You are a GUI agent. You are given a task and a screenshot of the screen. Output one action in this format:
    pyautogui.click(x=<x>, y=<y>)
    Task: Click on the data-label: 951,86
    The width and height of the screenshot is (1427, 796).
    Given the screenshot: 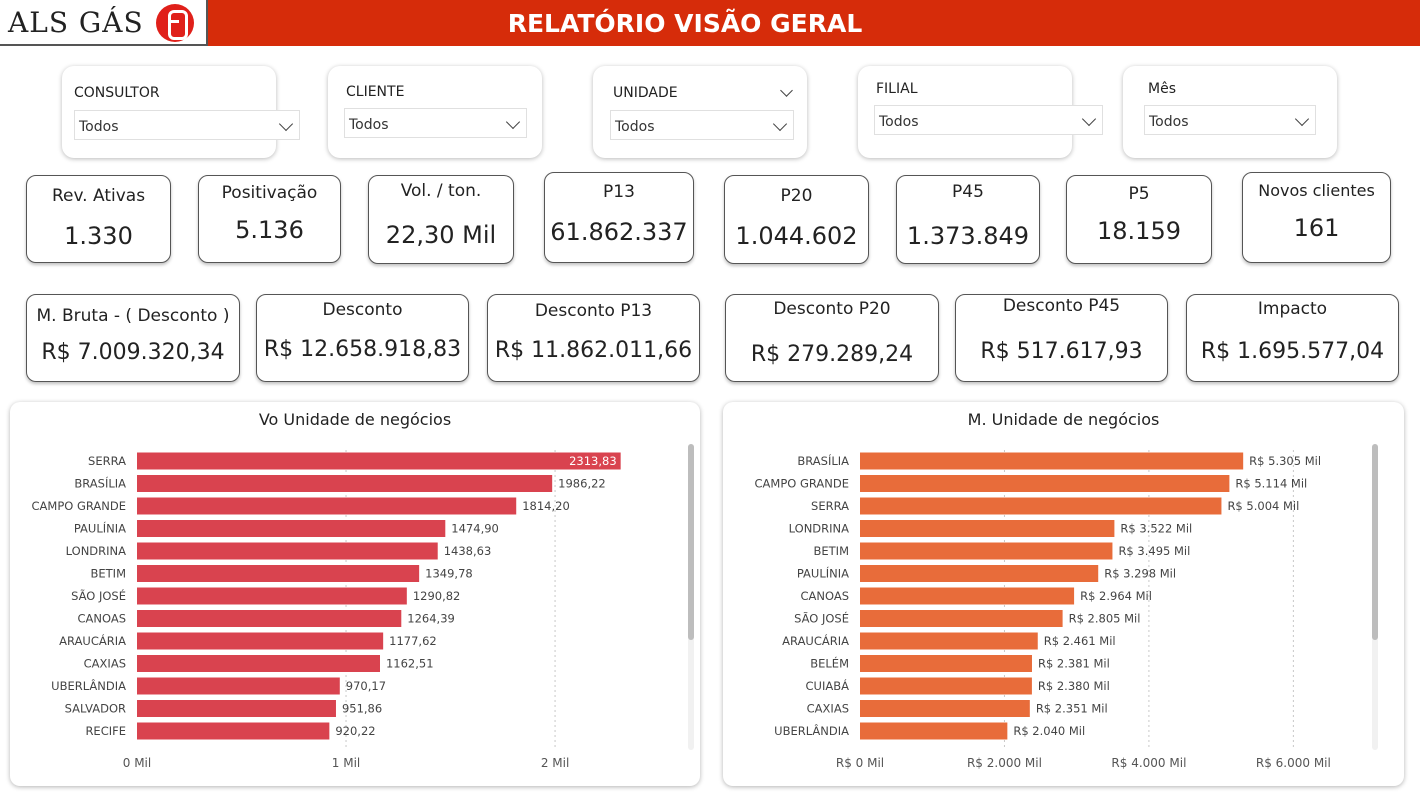 What is the action you would take?
    pyautogui.click(x=362, y=709)
    